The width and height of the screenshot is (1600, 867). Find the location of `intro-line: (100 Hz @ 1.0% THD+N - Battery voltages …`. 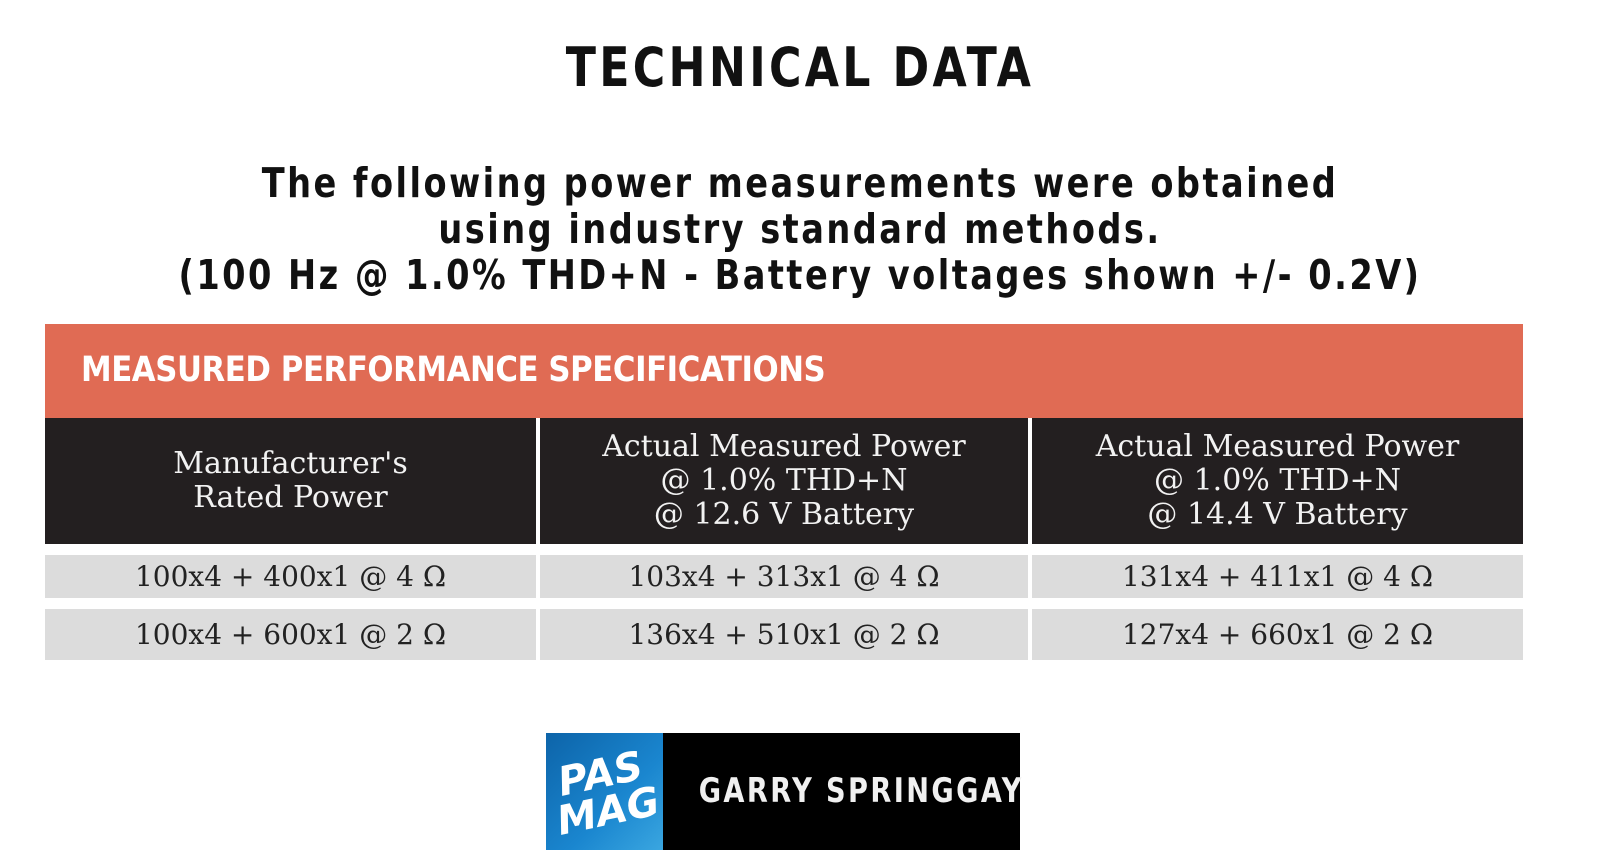

intro-line: (100 Hz @ 1.0% THD+N - Battery voltages … is located at coordinates (800, 275).